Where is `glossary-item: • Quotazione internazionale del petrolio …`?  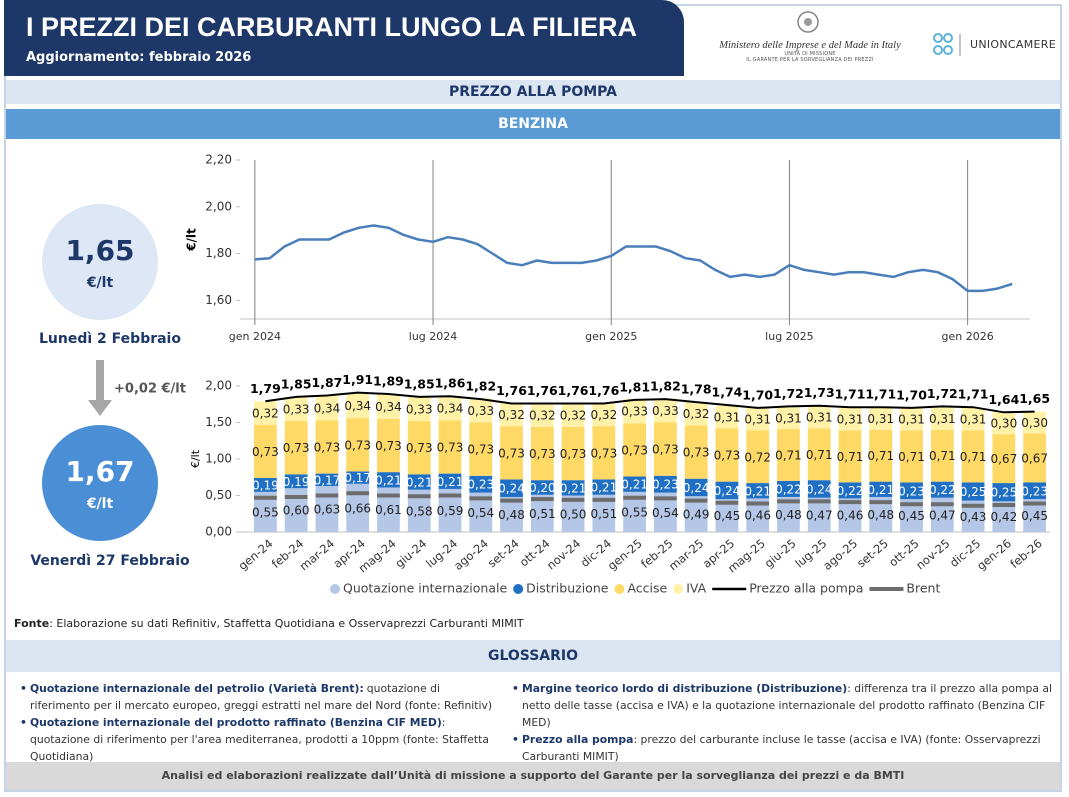 glossary-item: • Quotazione internazionale del petrolio … is located at coordinates (256, 697).